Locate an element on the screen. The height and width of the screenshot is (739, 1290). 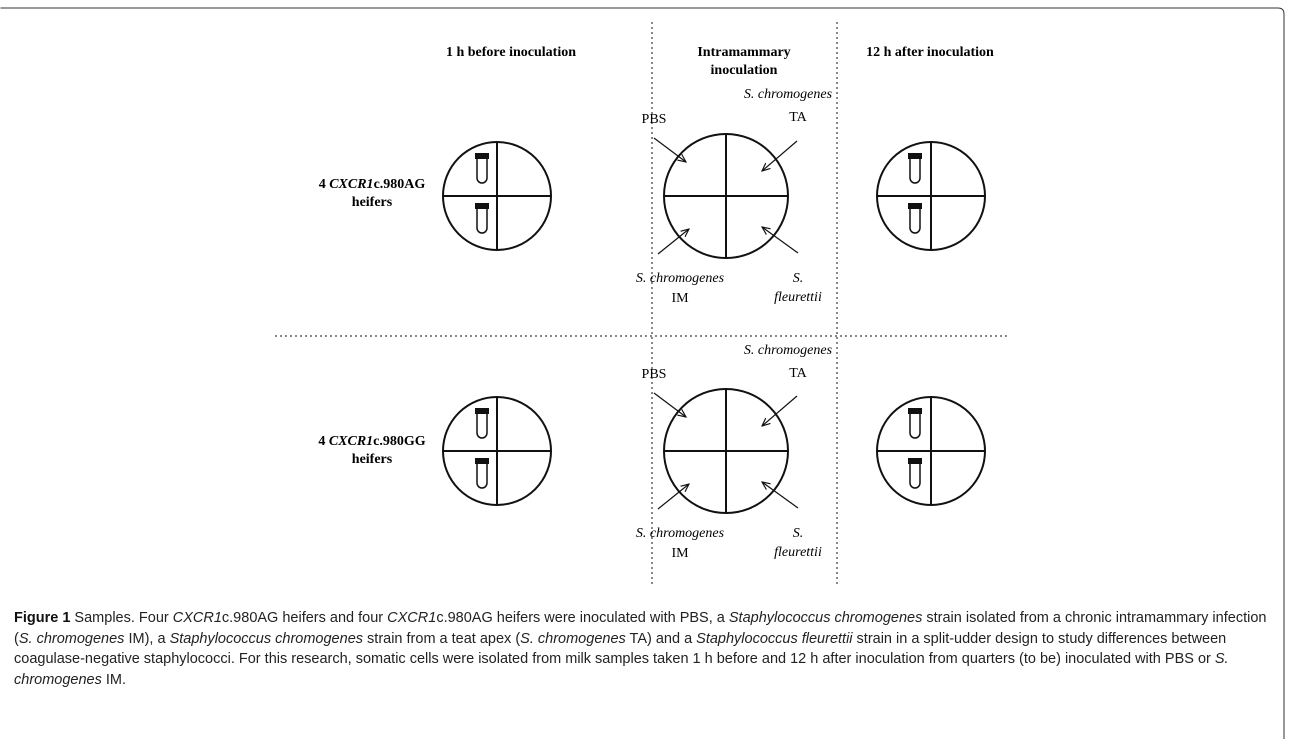
arrow-ta-gg is located at coordinates (780, 410).